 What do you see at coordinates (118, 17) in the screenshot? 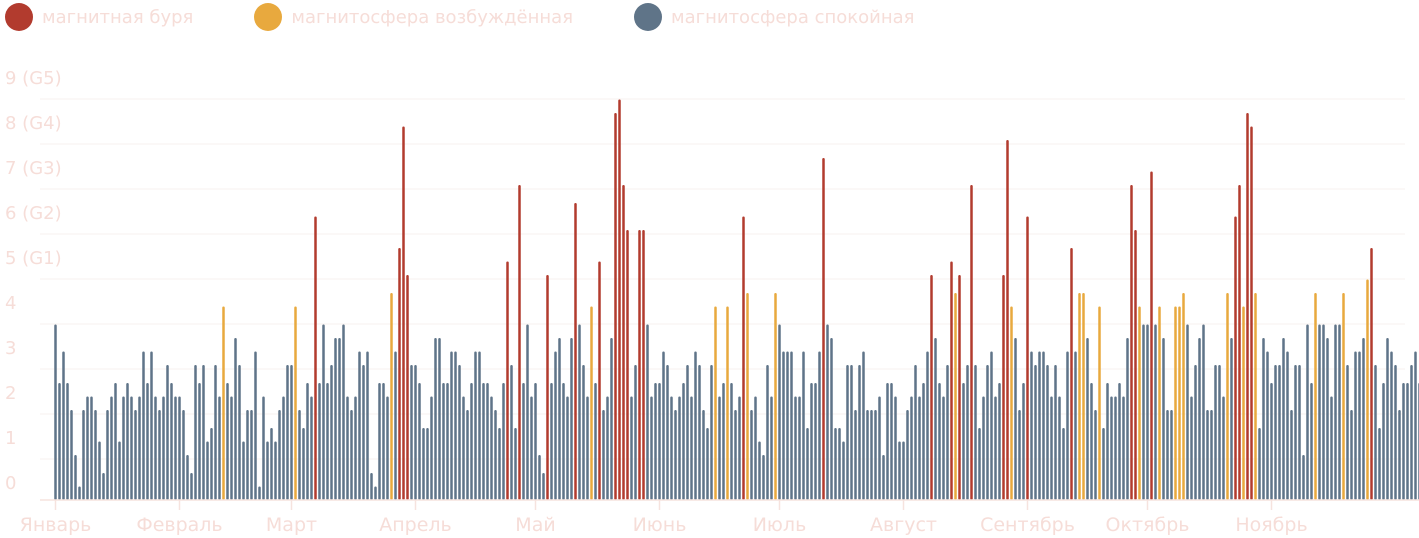
I see `legend-label-storm: магнитная буря` at bounding box center [118, 17].